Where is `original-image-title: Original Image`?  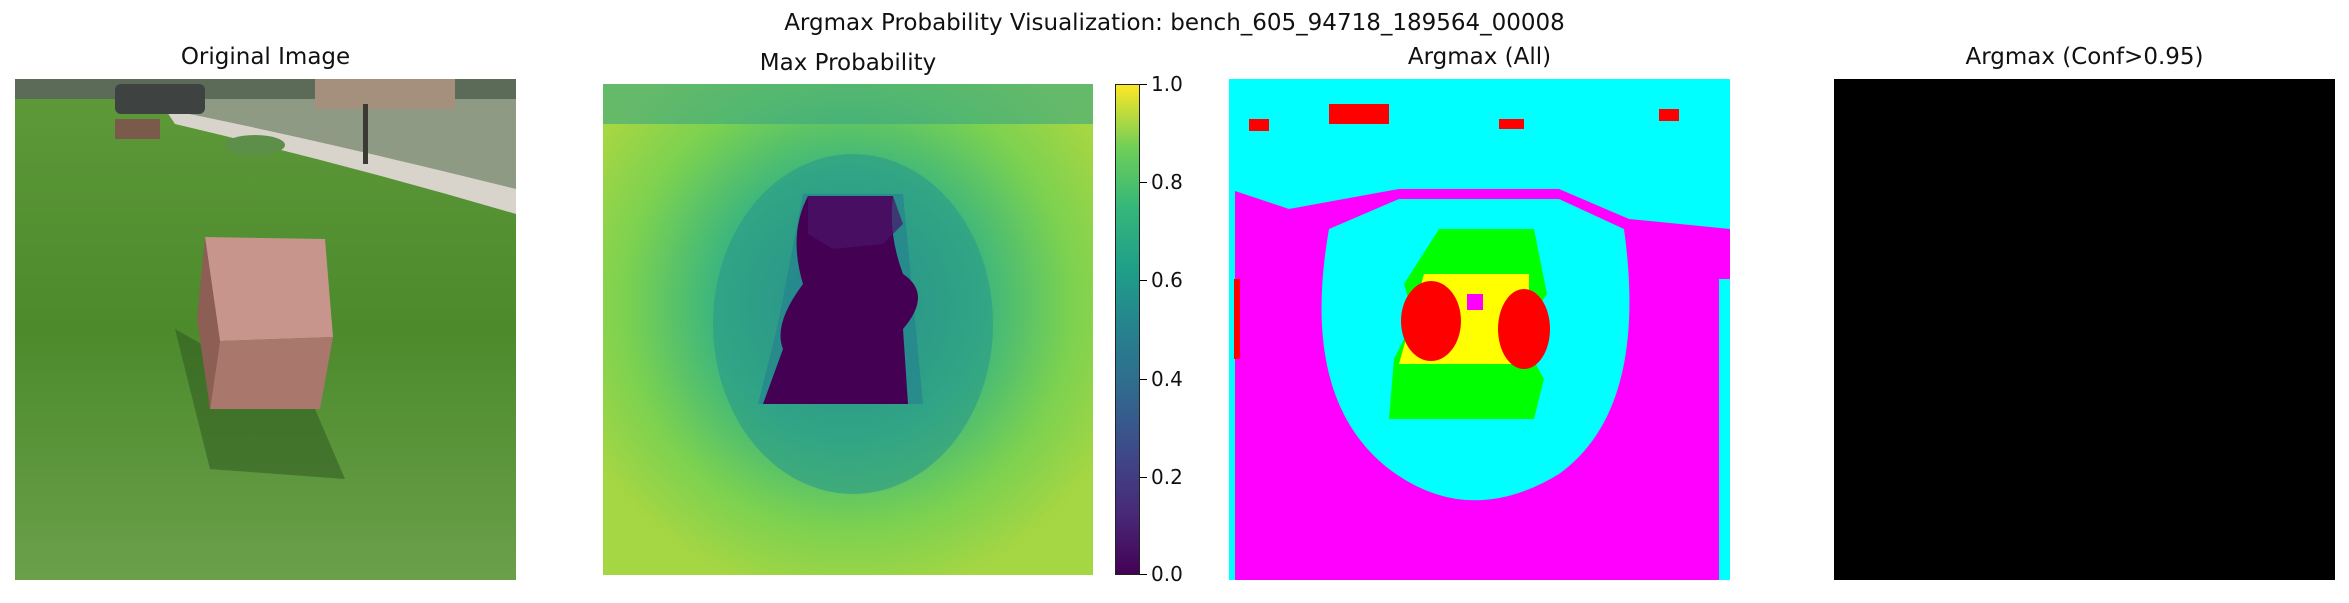 original-image-title: Original Image is located at coordinates (265, 57).